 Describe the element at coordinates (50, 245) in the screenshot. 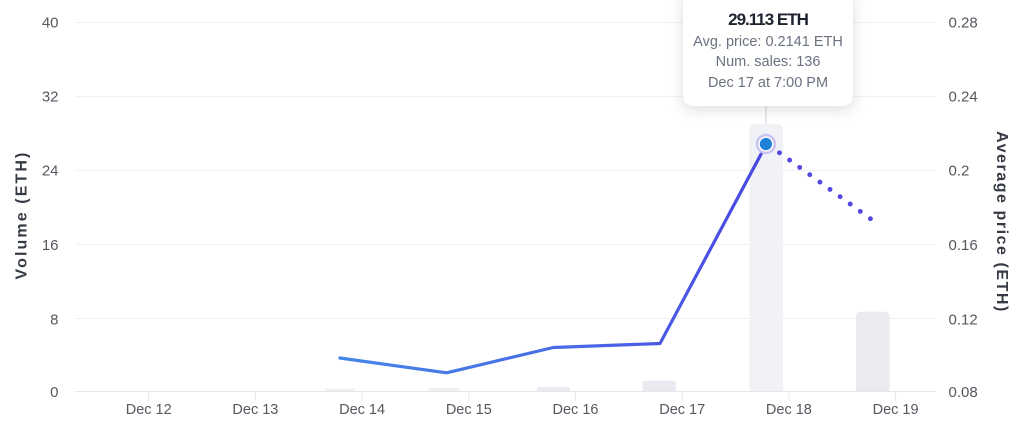

I see `svg-text: 16` at that location.